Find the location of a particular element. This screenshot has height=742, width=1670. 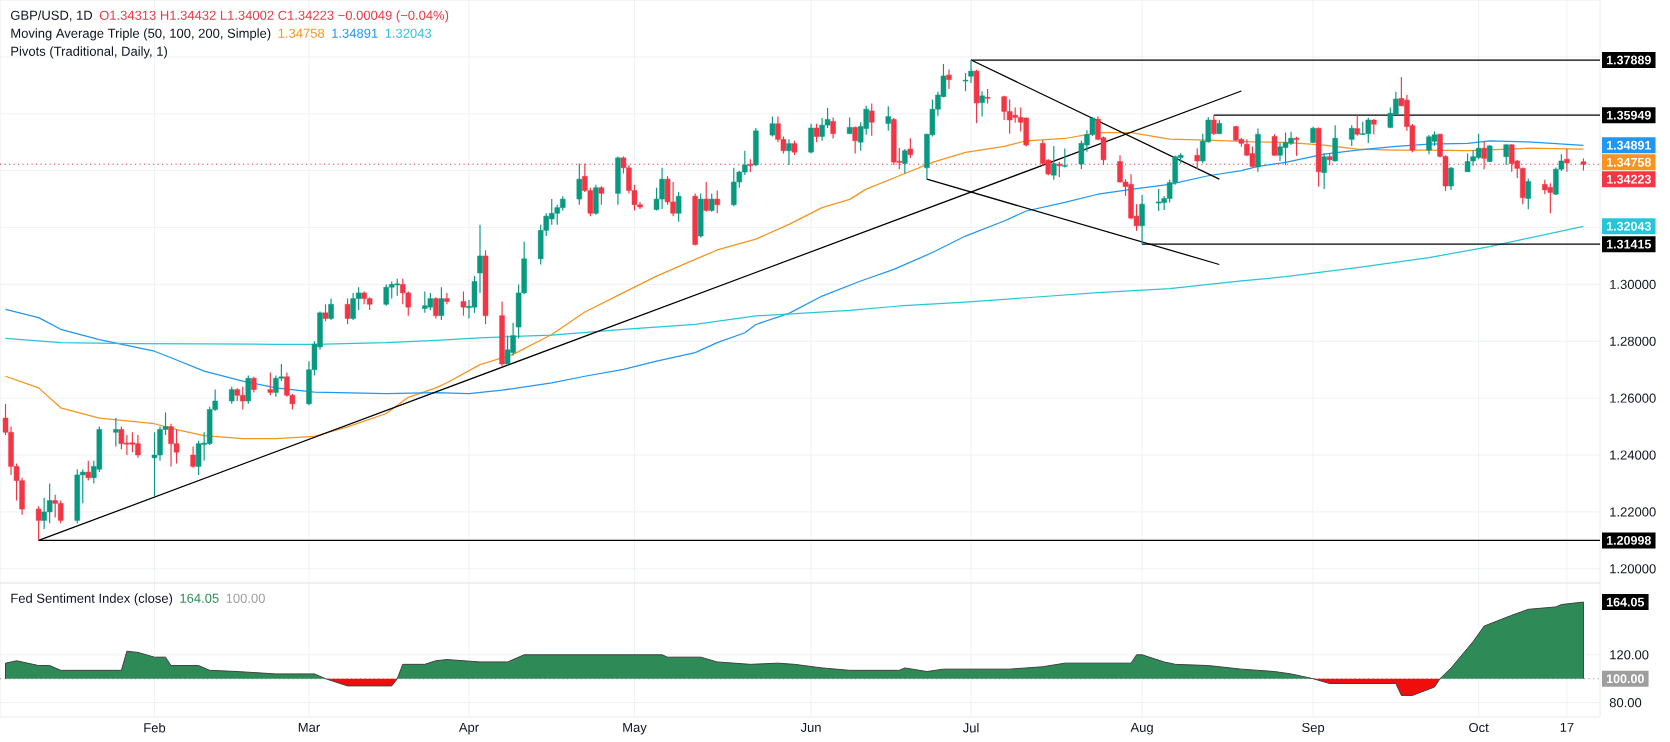

ref-line-label: 1.34223 is located at coordinates (1628, 179).